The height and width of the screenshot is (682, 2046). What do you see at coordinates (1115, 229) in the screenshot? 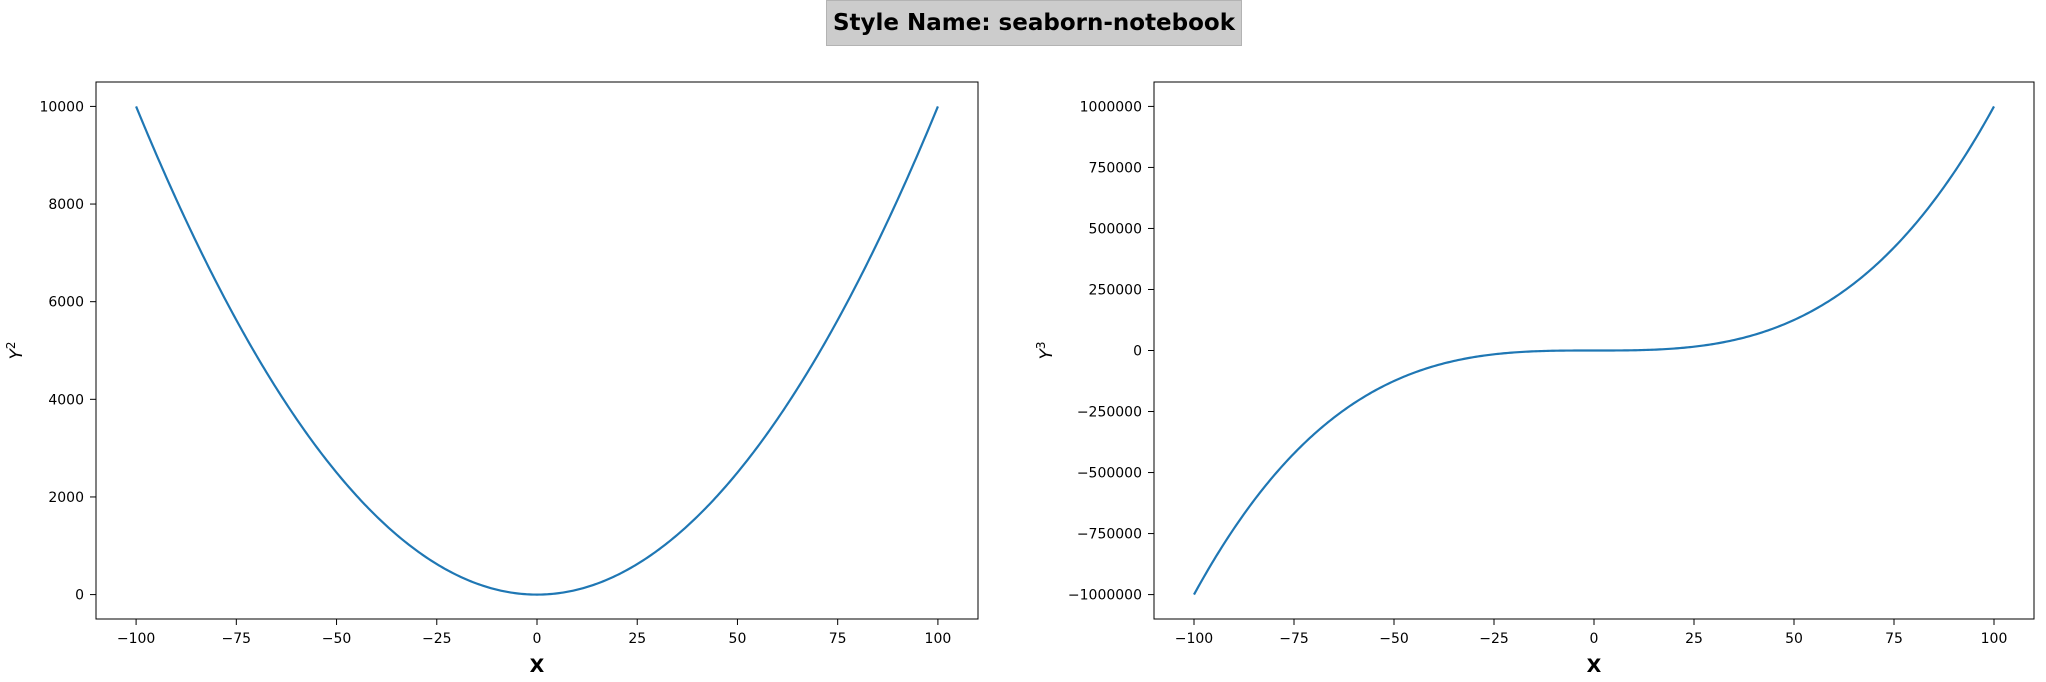
I see `y-tick-label: 500000` at bounding box center [1115, 229].